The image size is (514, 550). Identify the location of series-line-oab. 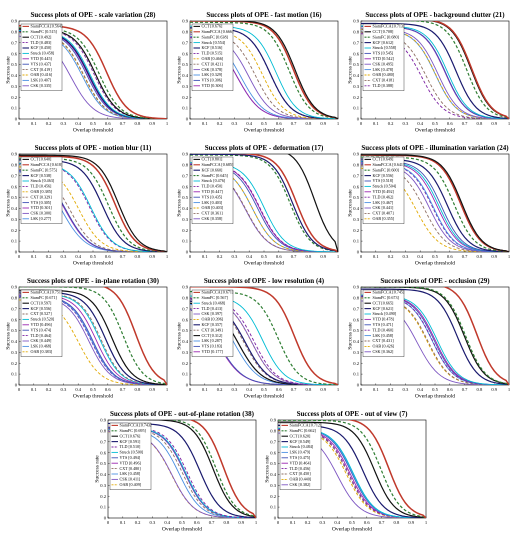
(264, 74).